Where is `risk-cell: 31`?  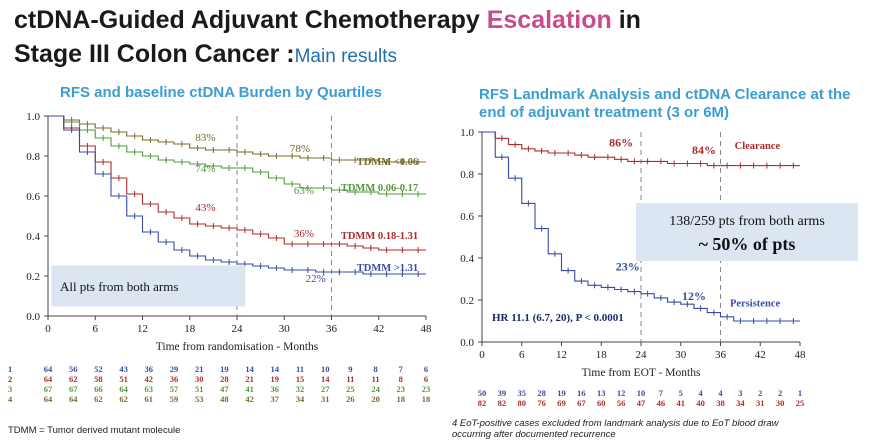
risk-cell: 31 is located at coordinates (325, 399).